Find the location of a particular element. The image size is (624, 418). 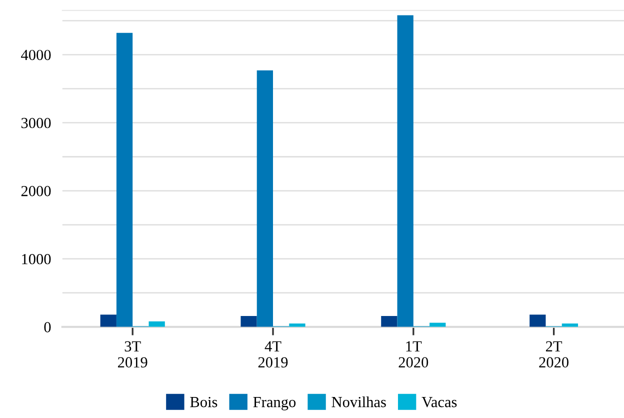

legend-label: Frango is located at coordinates (274, 403).